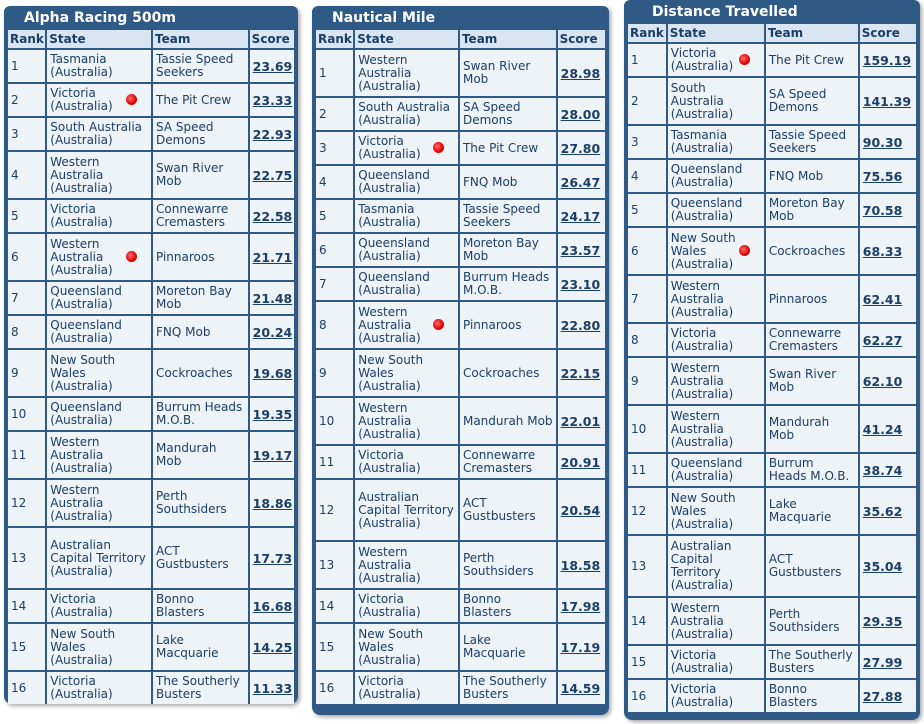  I want to click on score-link: 23.10, so click(581, 284).